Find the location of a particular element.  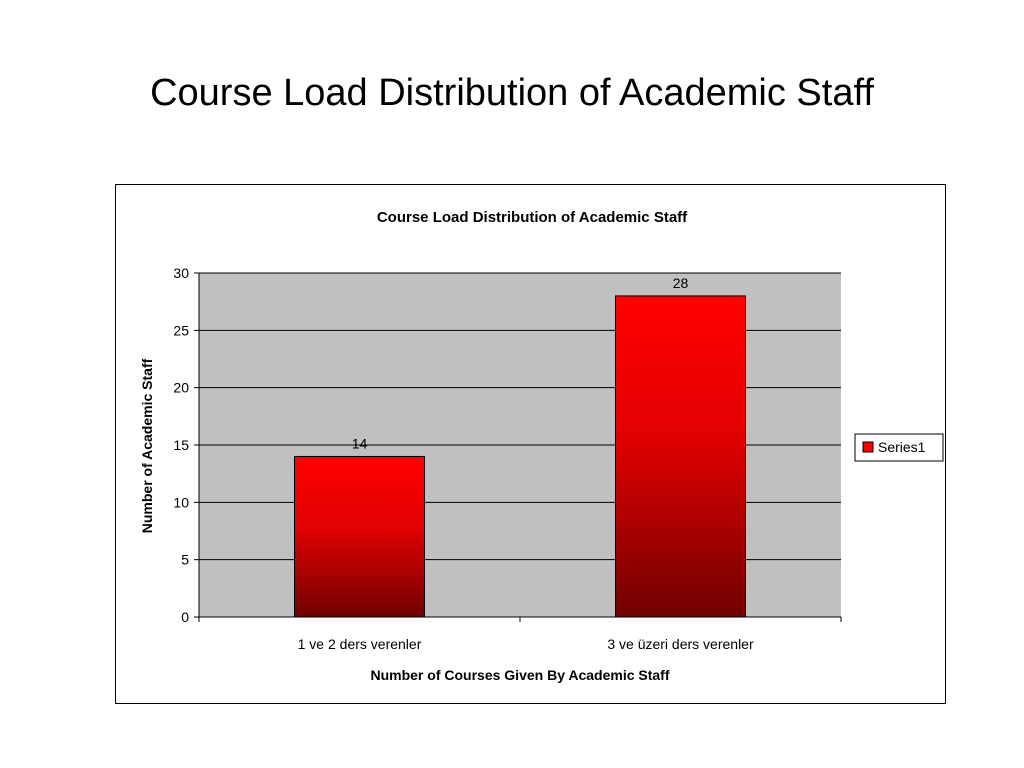

data-label: 14 is located at coordinates (360, 443).